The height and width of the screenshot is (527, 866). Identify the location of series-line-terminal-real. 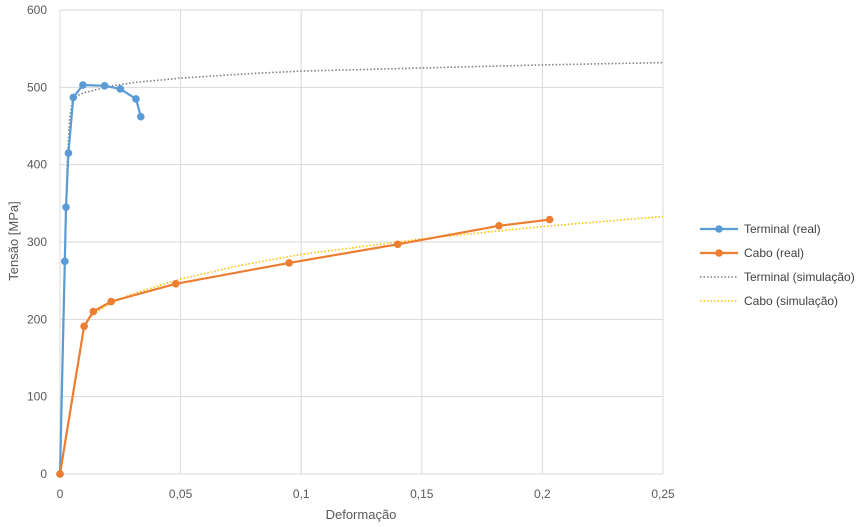
(100, 279).